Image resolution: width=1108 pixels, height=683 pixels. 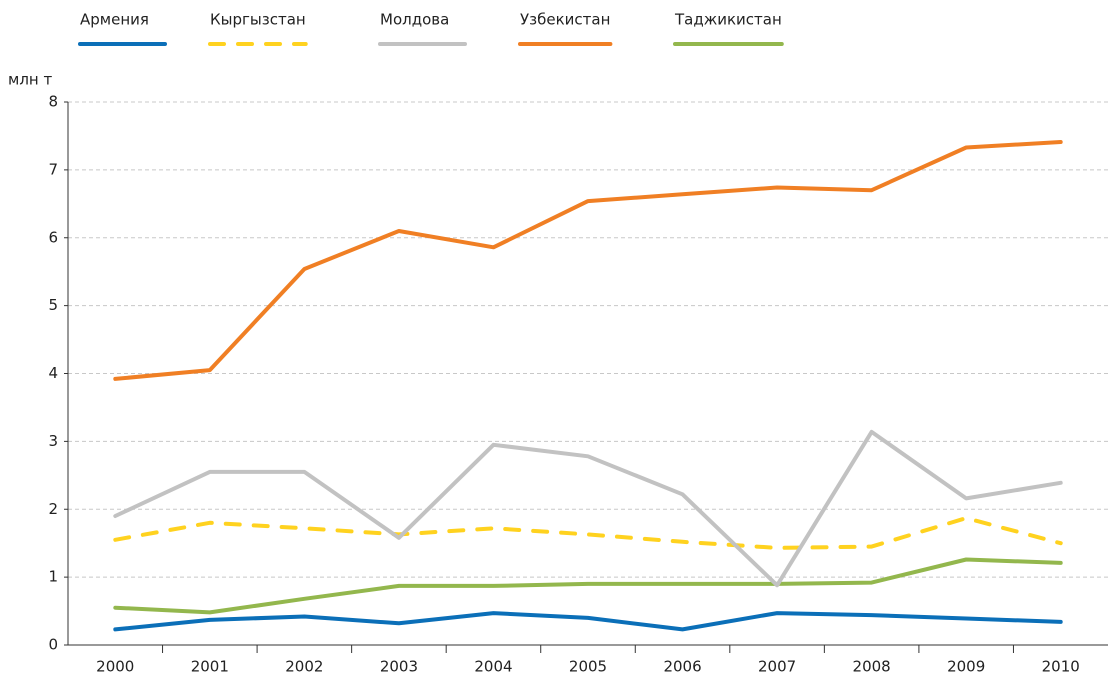 What do you see at coordinates (414, 20) in the screenshot?
I see `legend-label: Молдова` at bounding box center [414, 20].